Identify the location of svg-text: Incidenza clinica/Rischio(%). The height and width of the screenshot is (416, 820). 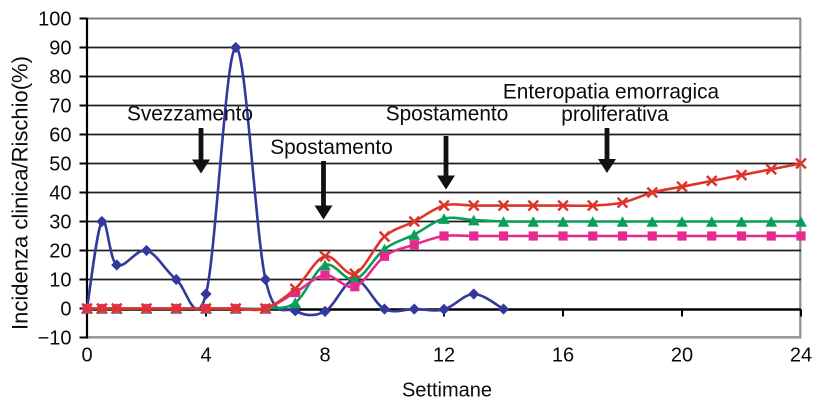
(20, 193).